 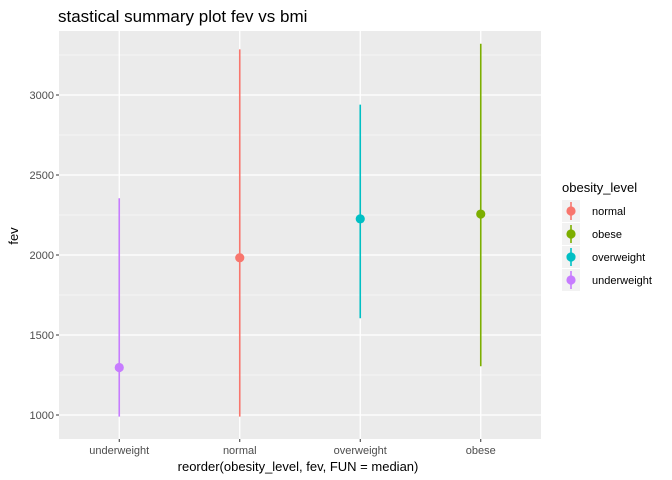 What do you see at coordinates (240, 258) in the screenshot?
I see `point-normal` at bounding box center [240, 258].